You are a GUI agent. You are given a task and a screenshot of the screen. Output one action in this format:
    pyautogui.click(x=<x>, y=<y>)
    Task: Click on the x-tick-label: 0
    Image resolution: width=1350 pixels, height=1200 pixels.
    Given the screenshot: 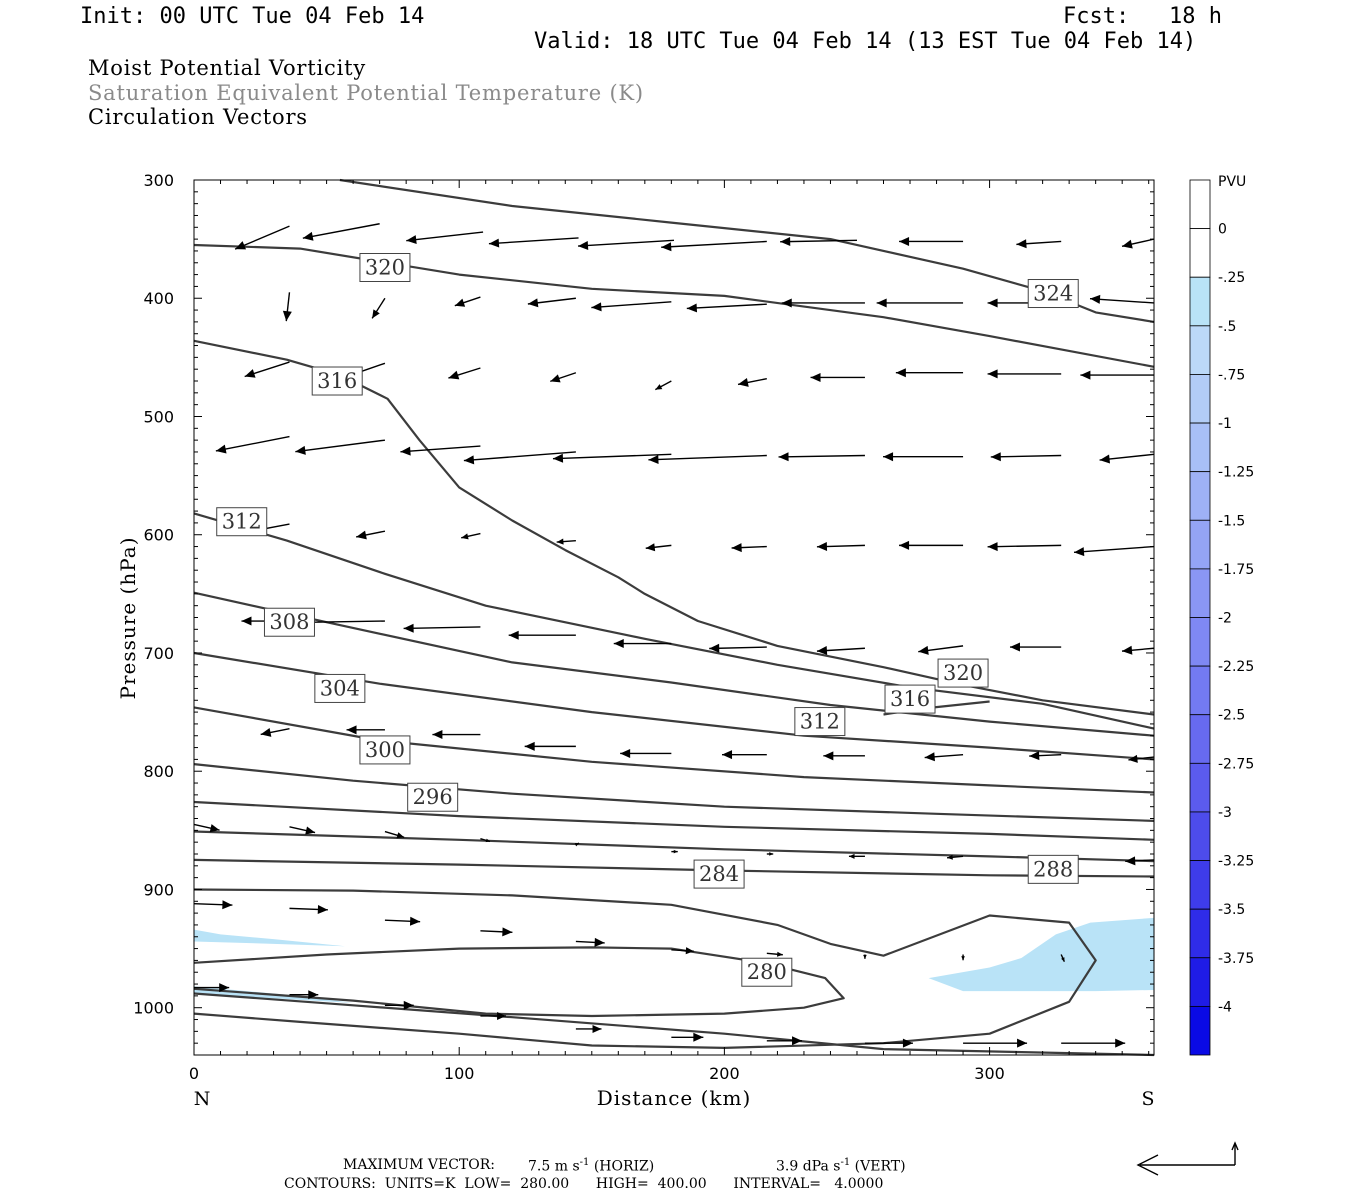 What is the action you would take?
    pyautogui.click(x=194, y=1073)
    